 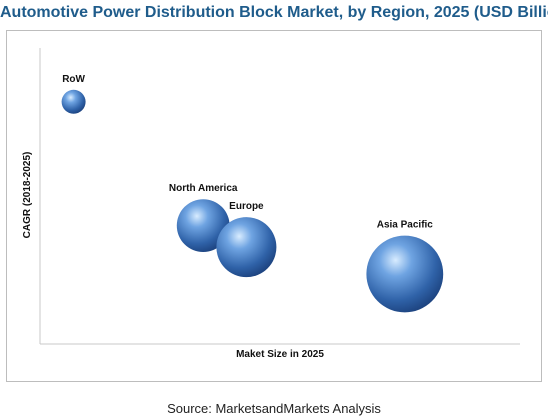 What do you see at coordinates (246, 206) in the screenshot?
I see `bubble-label-europe: Europe` at bounding box center [246, 206].